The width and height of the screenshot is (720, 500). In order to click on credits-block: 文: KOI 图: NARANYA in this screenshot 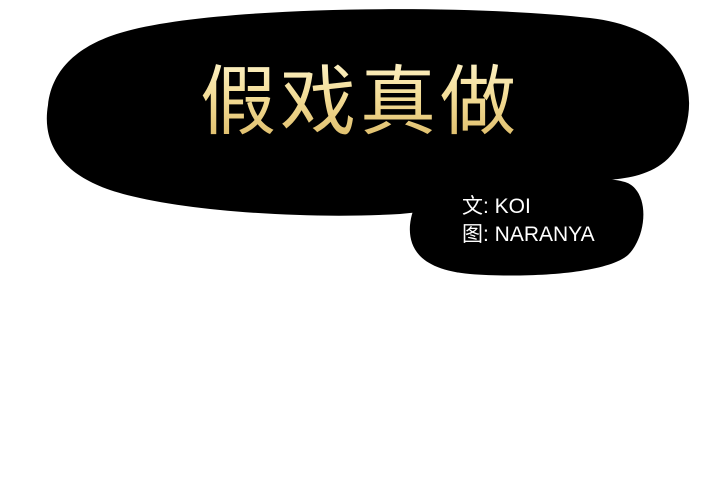, I will do `click(528, 221)`.